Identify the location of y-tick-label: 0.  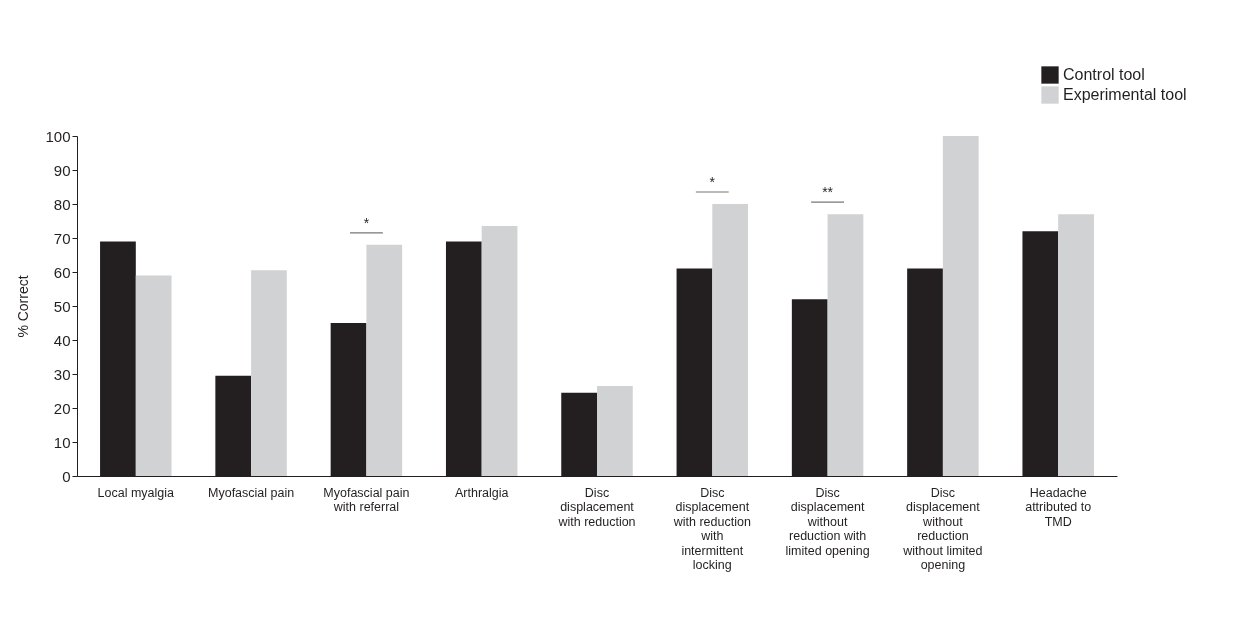
(66, 476).